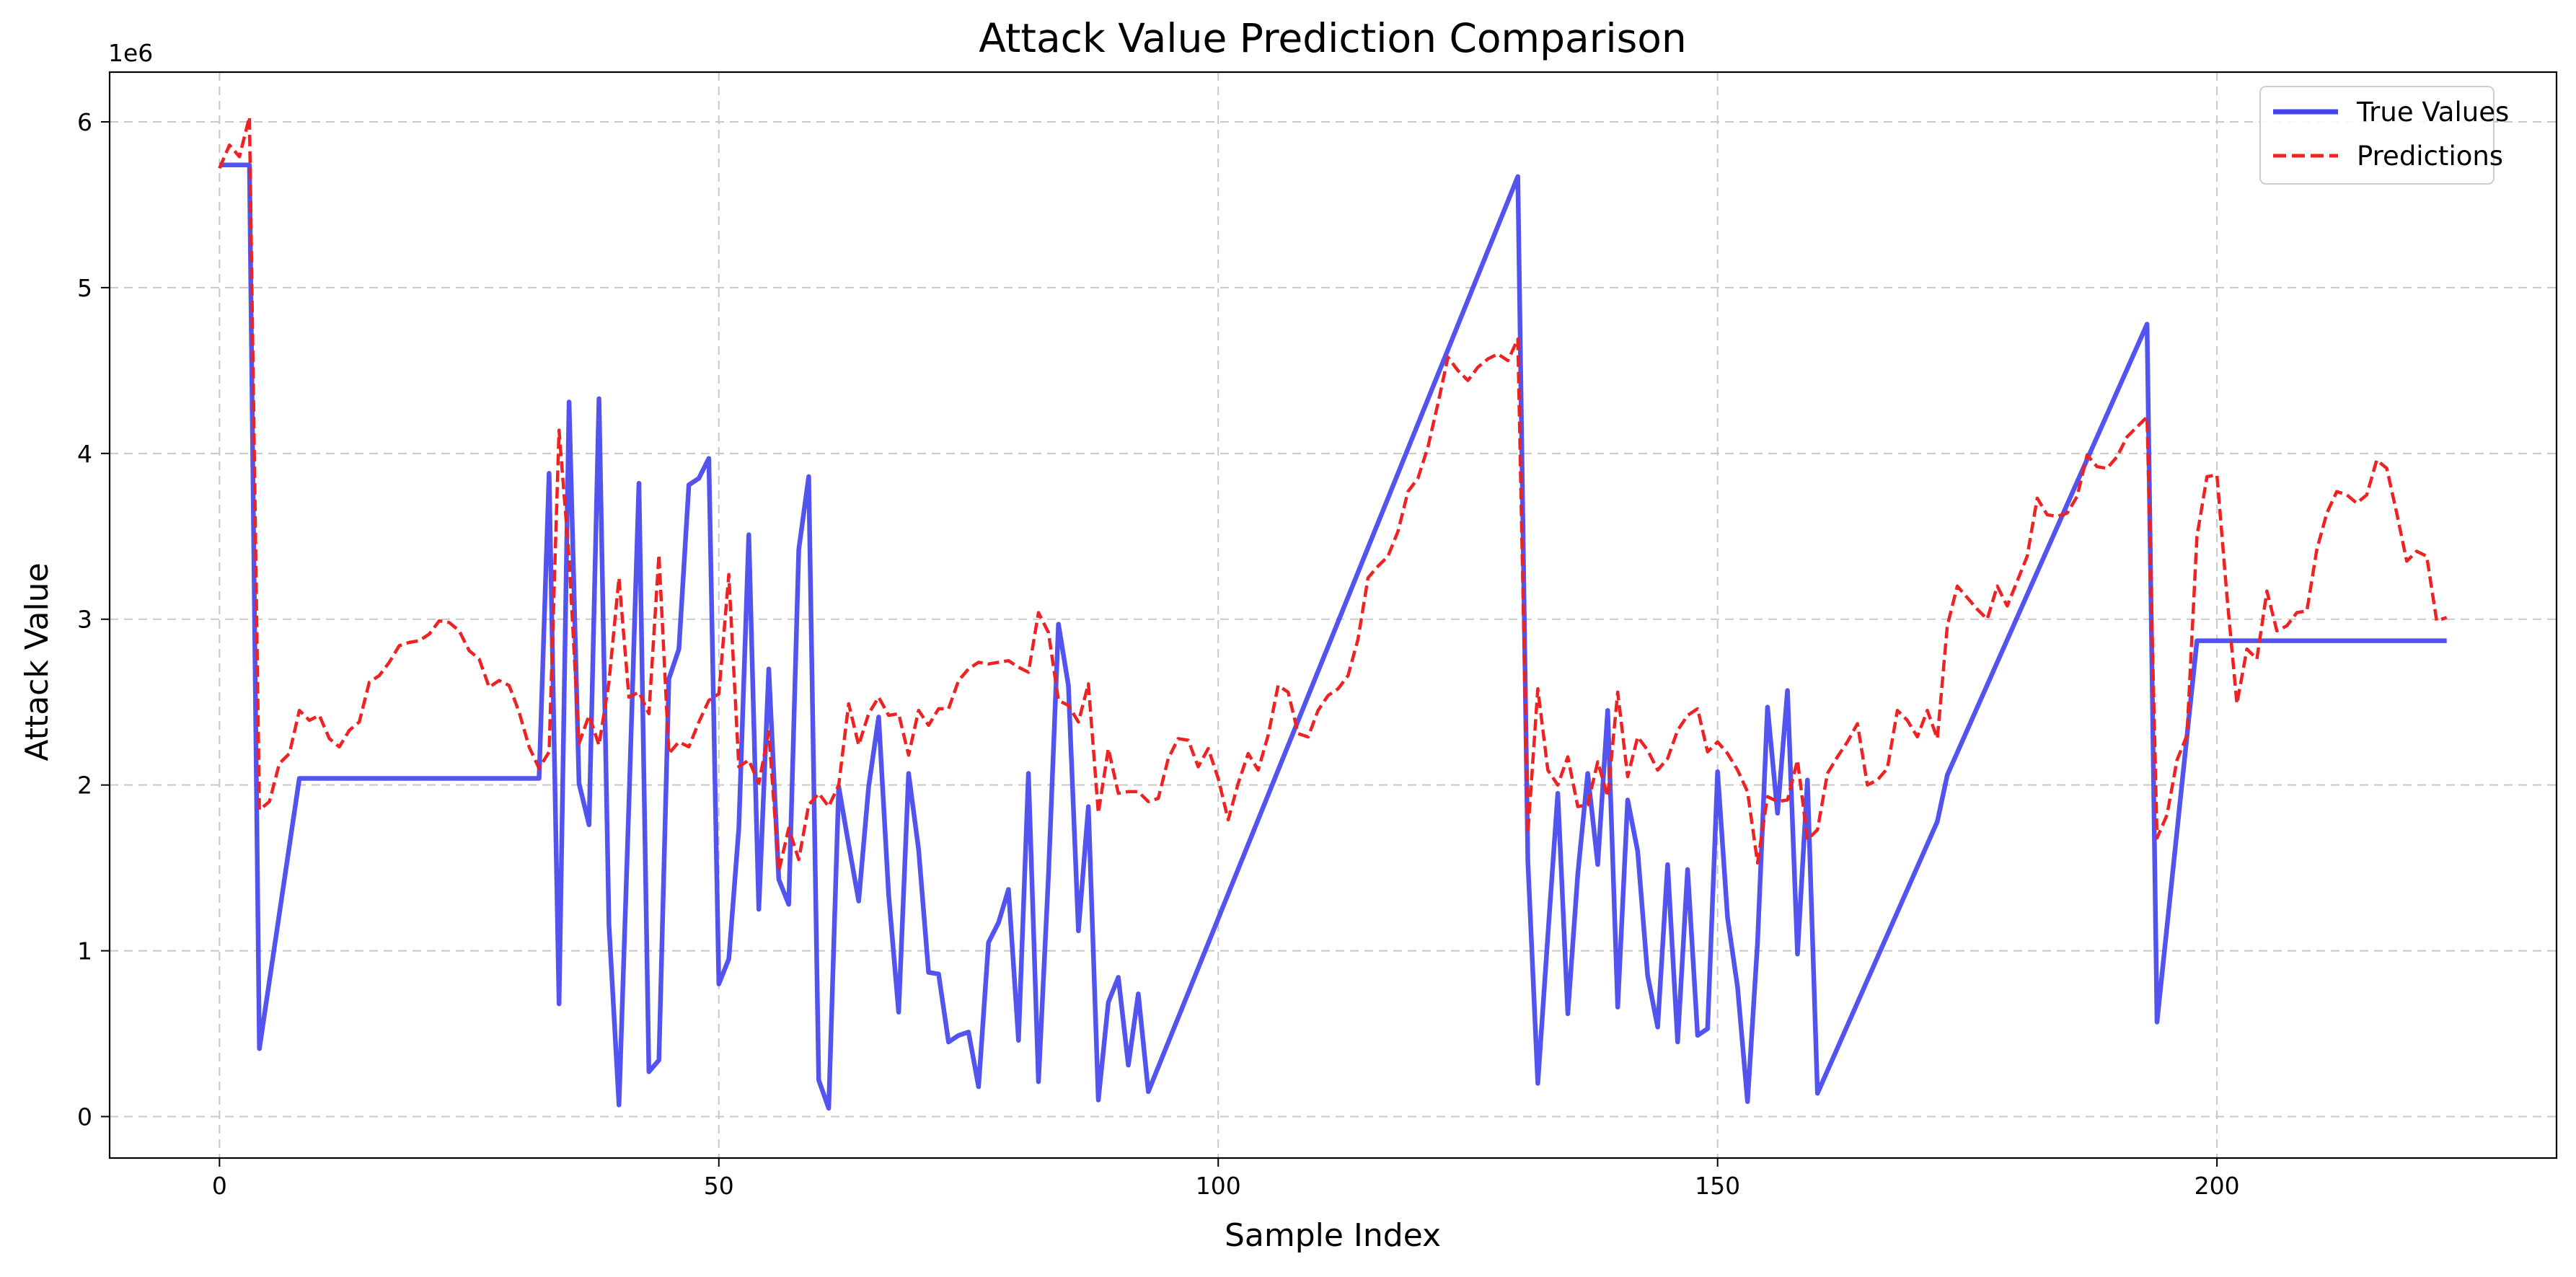 This screenshot has height=1277, width=2576. I want to click on x-tick-label: 200, so click(2217, 1186).